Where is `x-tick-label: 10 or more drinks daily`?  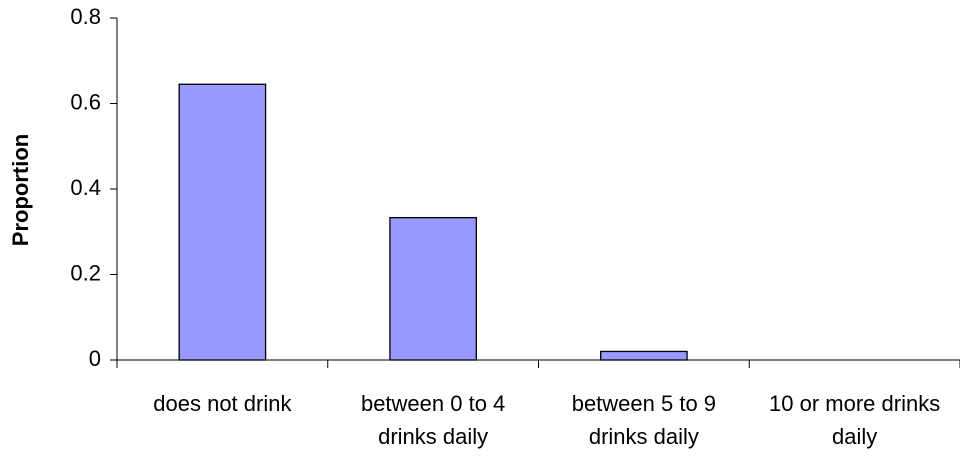 x-tick-label: 10 or more drinks daily is located at coordinates (855, 420).